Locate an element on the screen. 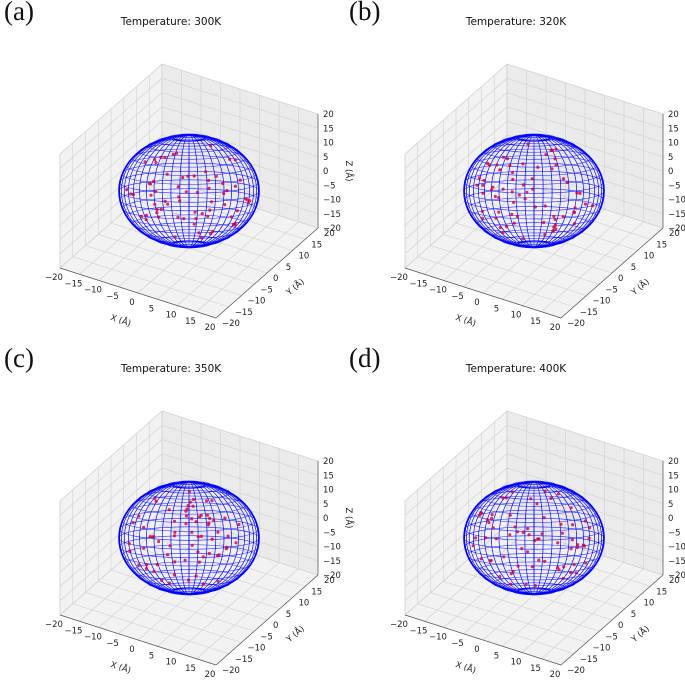 The width and height of the screenshot is (685, 682). y-tick-label: 0 is located at coordinates (275, 279).